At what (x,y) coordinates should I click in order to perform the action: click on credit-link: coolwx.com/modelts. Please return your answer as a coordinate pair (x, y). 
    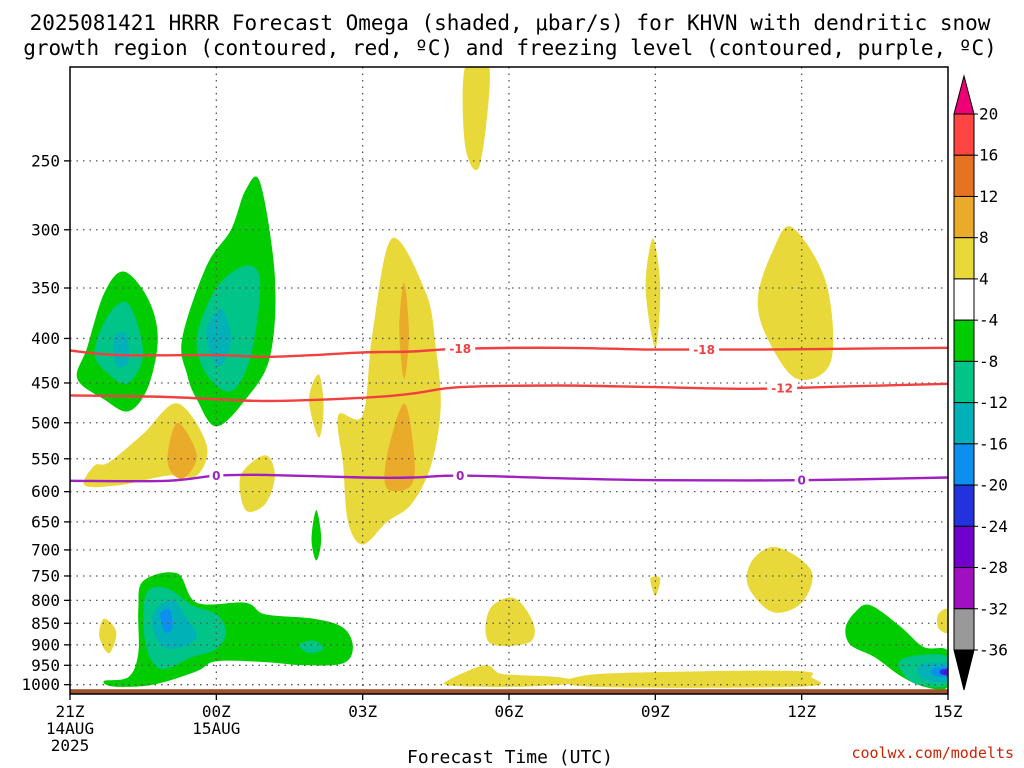
    Looking at the image, I should click on (932, 753).